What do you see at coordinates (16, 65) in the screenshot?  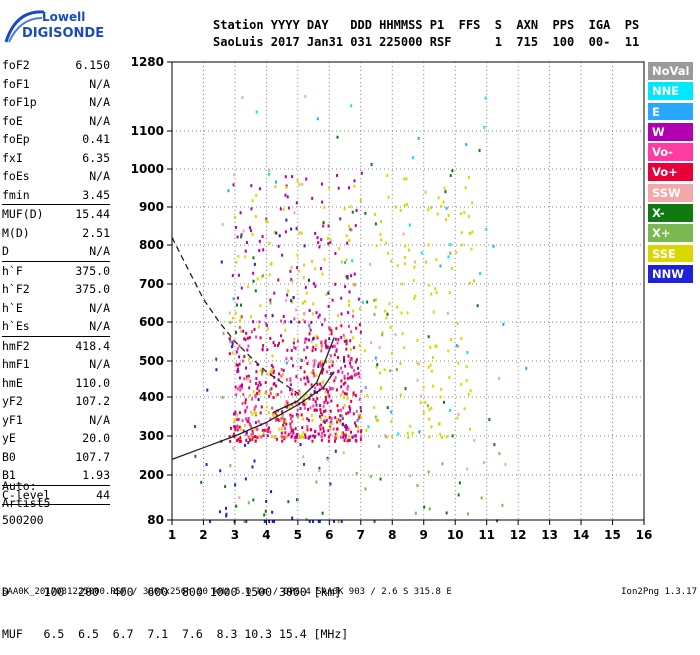 I see `param-name: foF2` at bounding box center [16, 65].